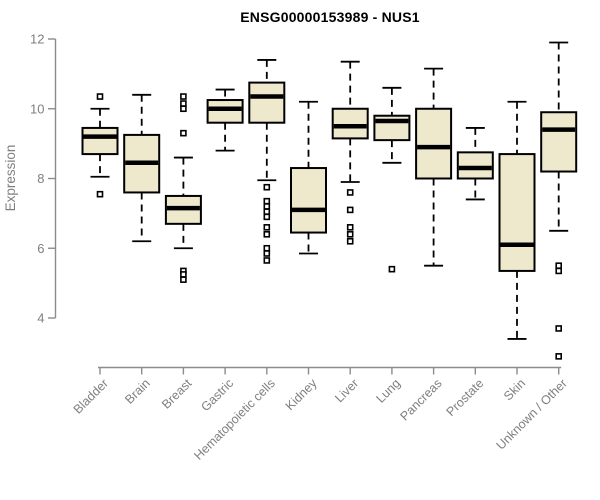 The width and height of the screenshot is (600, 500). What do you see at coordinates (301, 394) in the screenshot?
I see `x-category-label: Kidney` at bounding box center [301, 394].